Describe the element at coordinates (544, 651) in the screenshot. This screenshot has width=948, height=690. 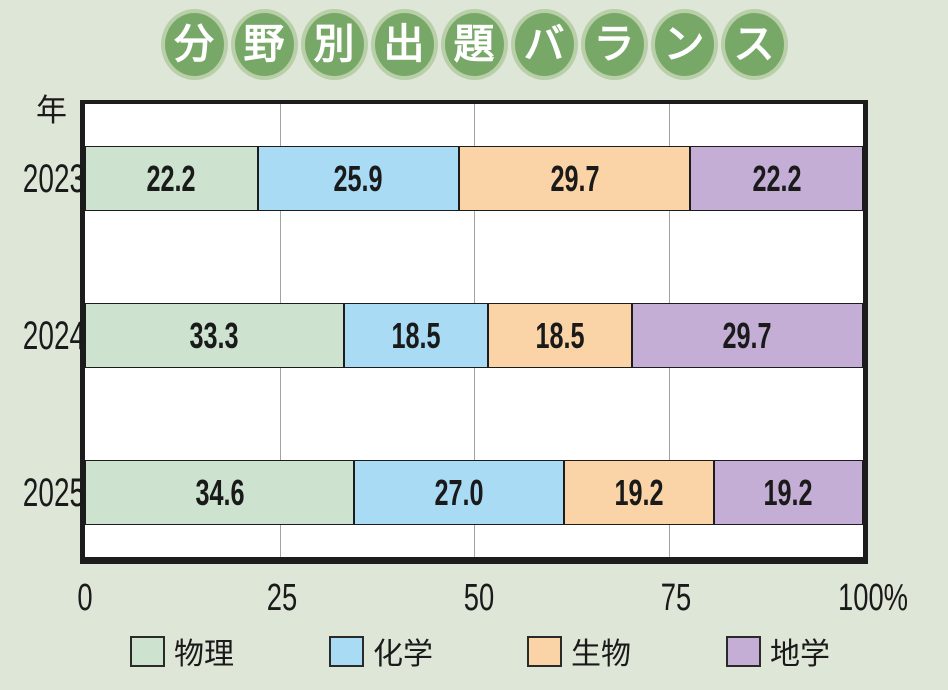
I see `legend-swatch-生物` at that location.